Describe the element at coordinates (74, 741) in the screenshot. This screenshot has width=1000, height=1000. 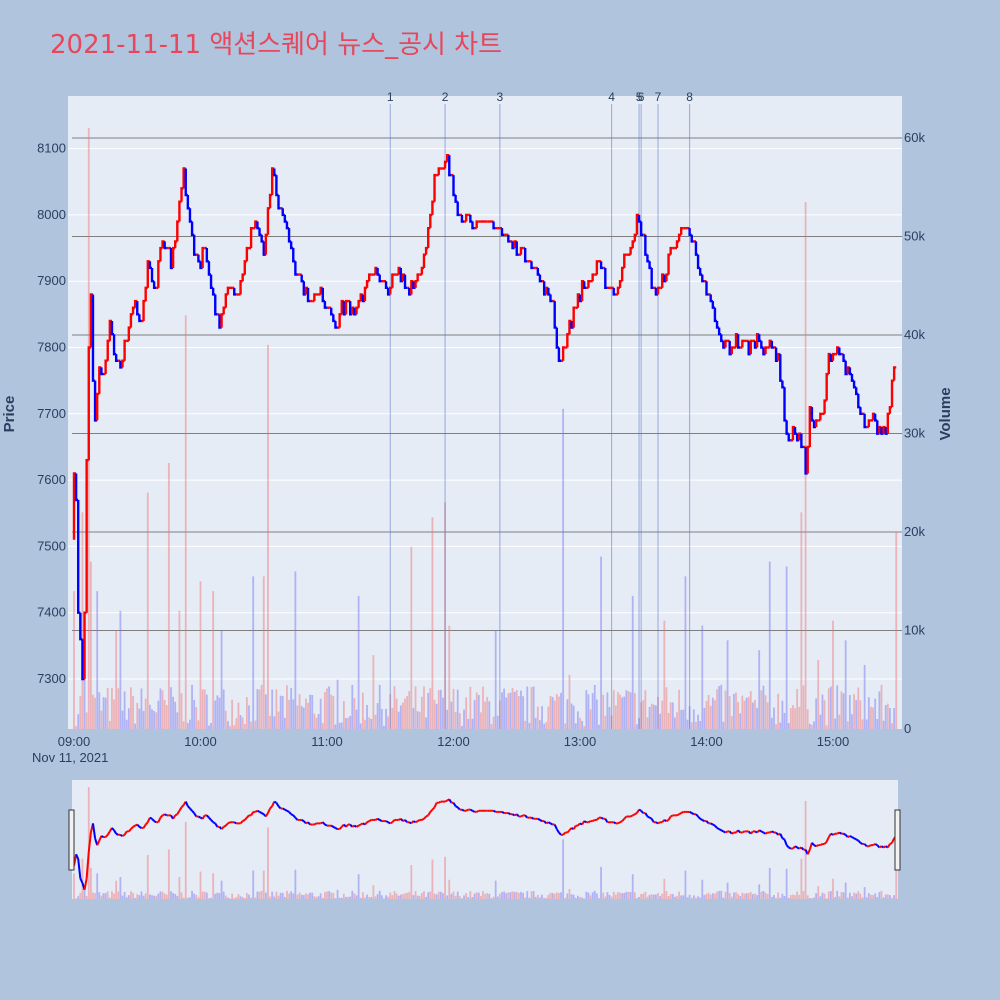
I see `time-tick-label: 09:00` at that location.